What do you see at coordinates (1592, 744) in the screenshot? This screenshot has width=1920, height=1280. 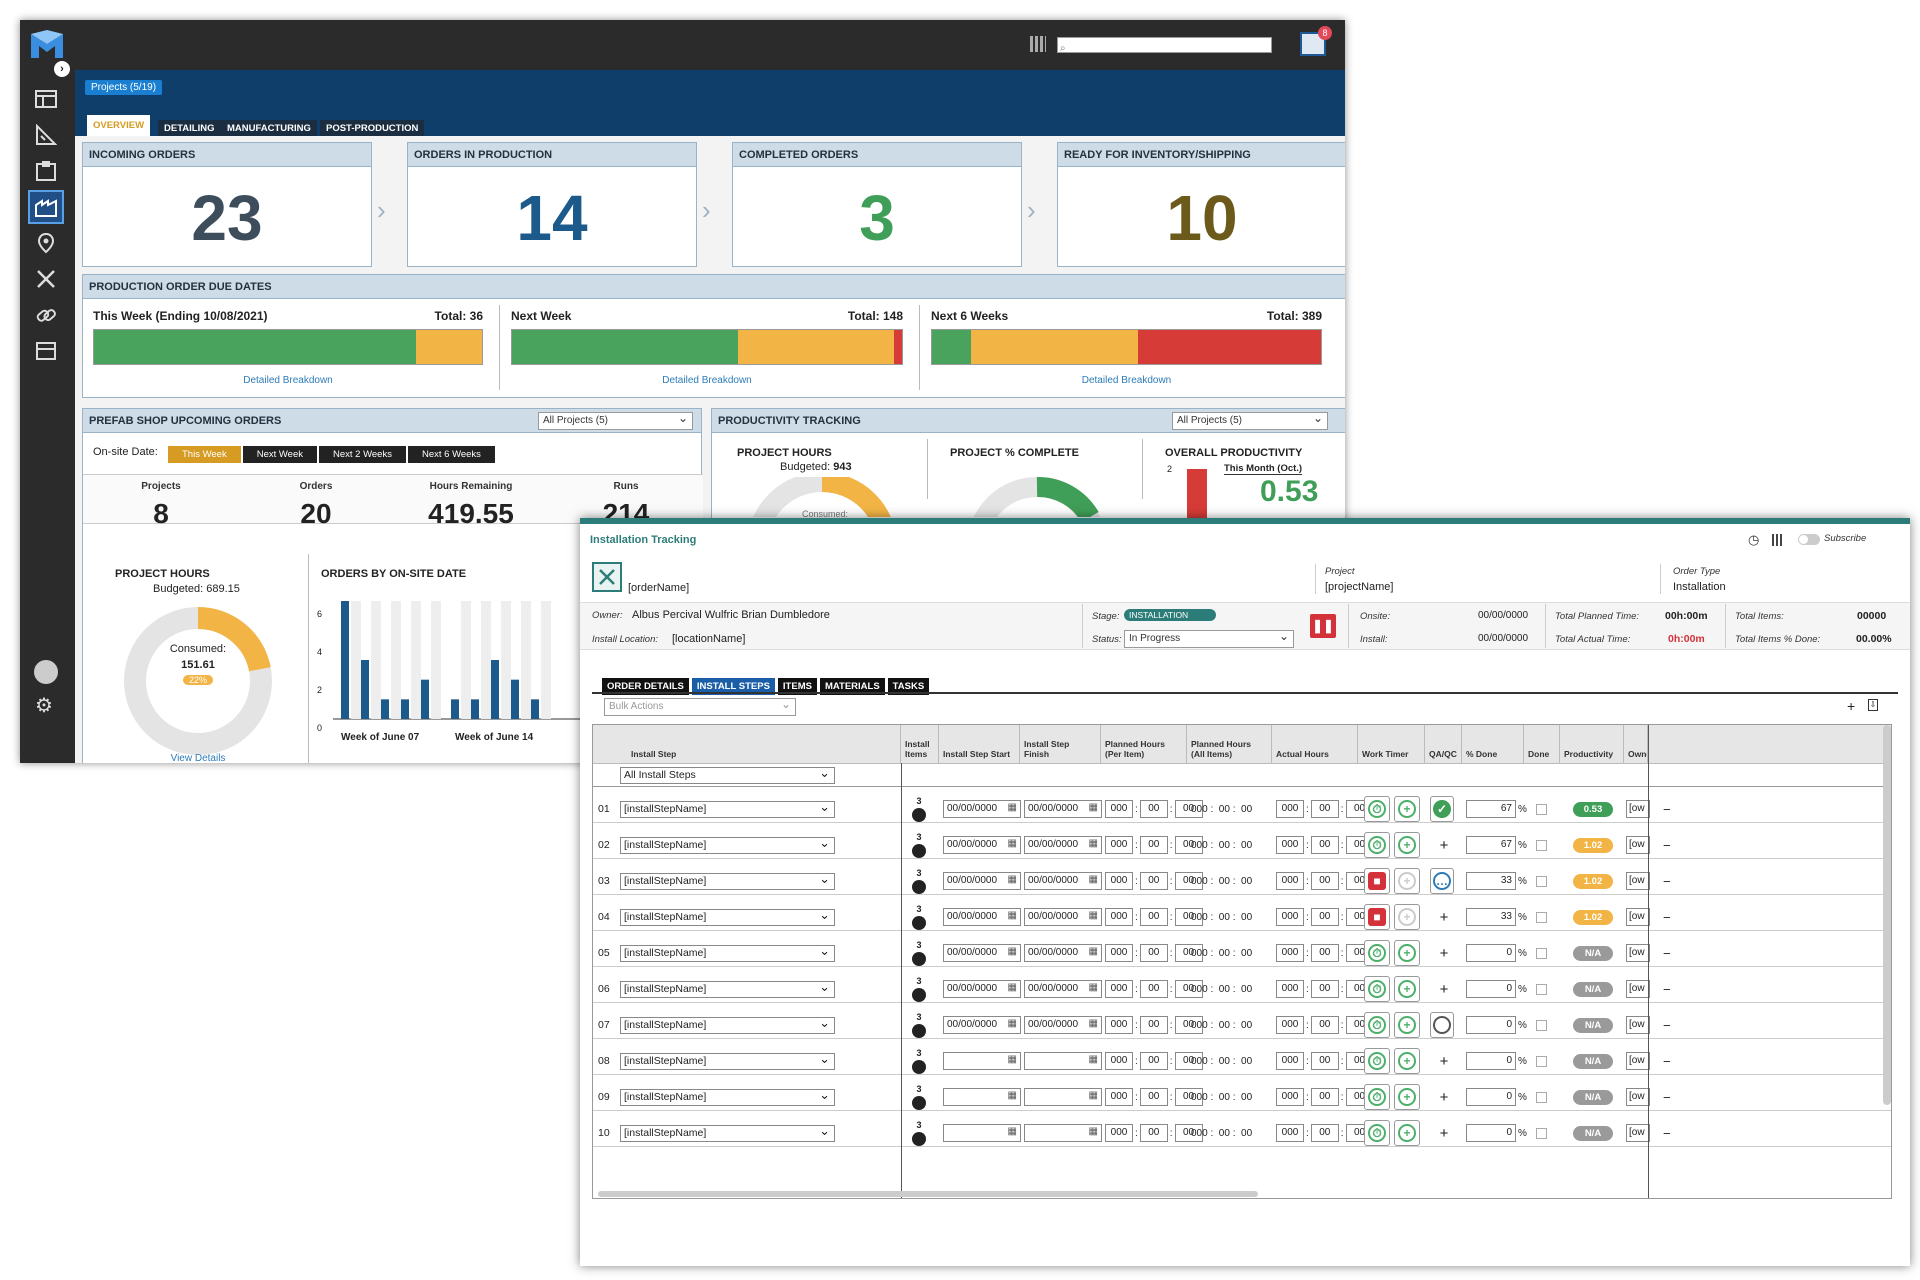 I see `col-productivity: Productivity` at bounding box center [1592, 744].